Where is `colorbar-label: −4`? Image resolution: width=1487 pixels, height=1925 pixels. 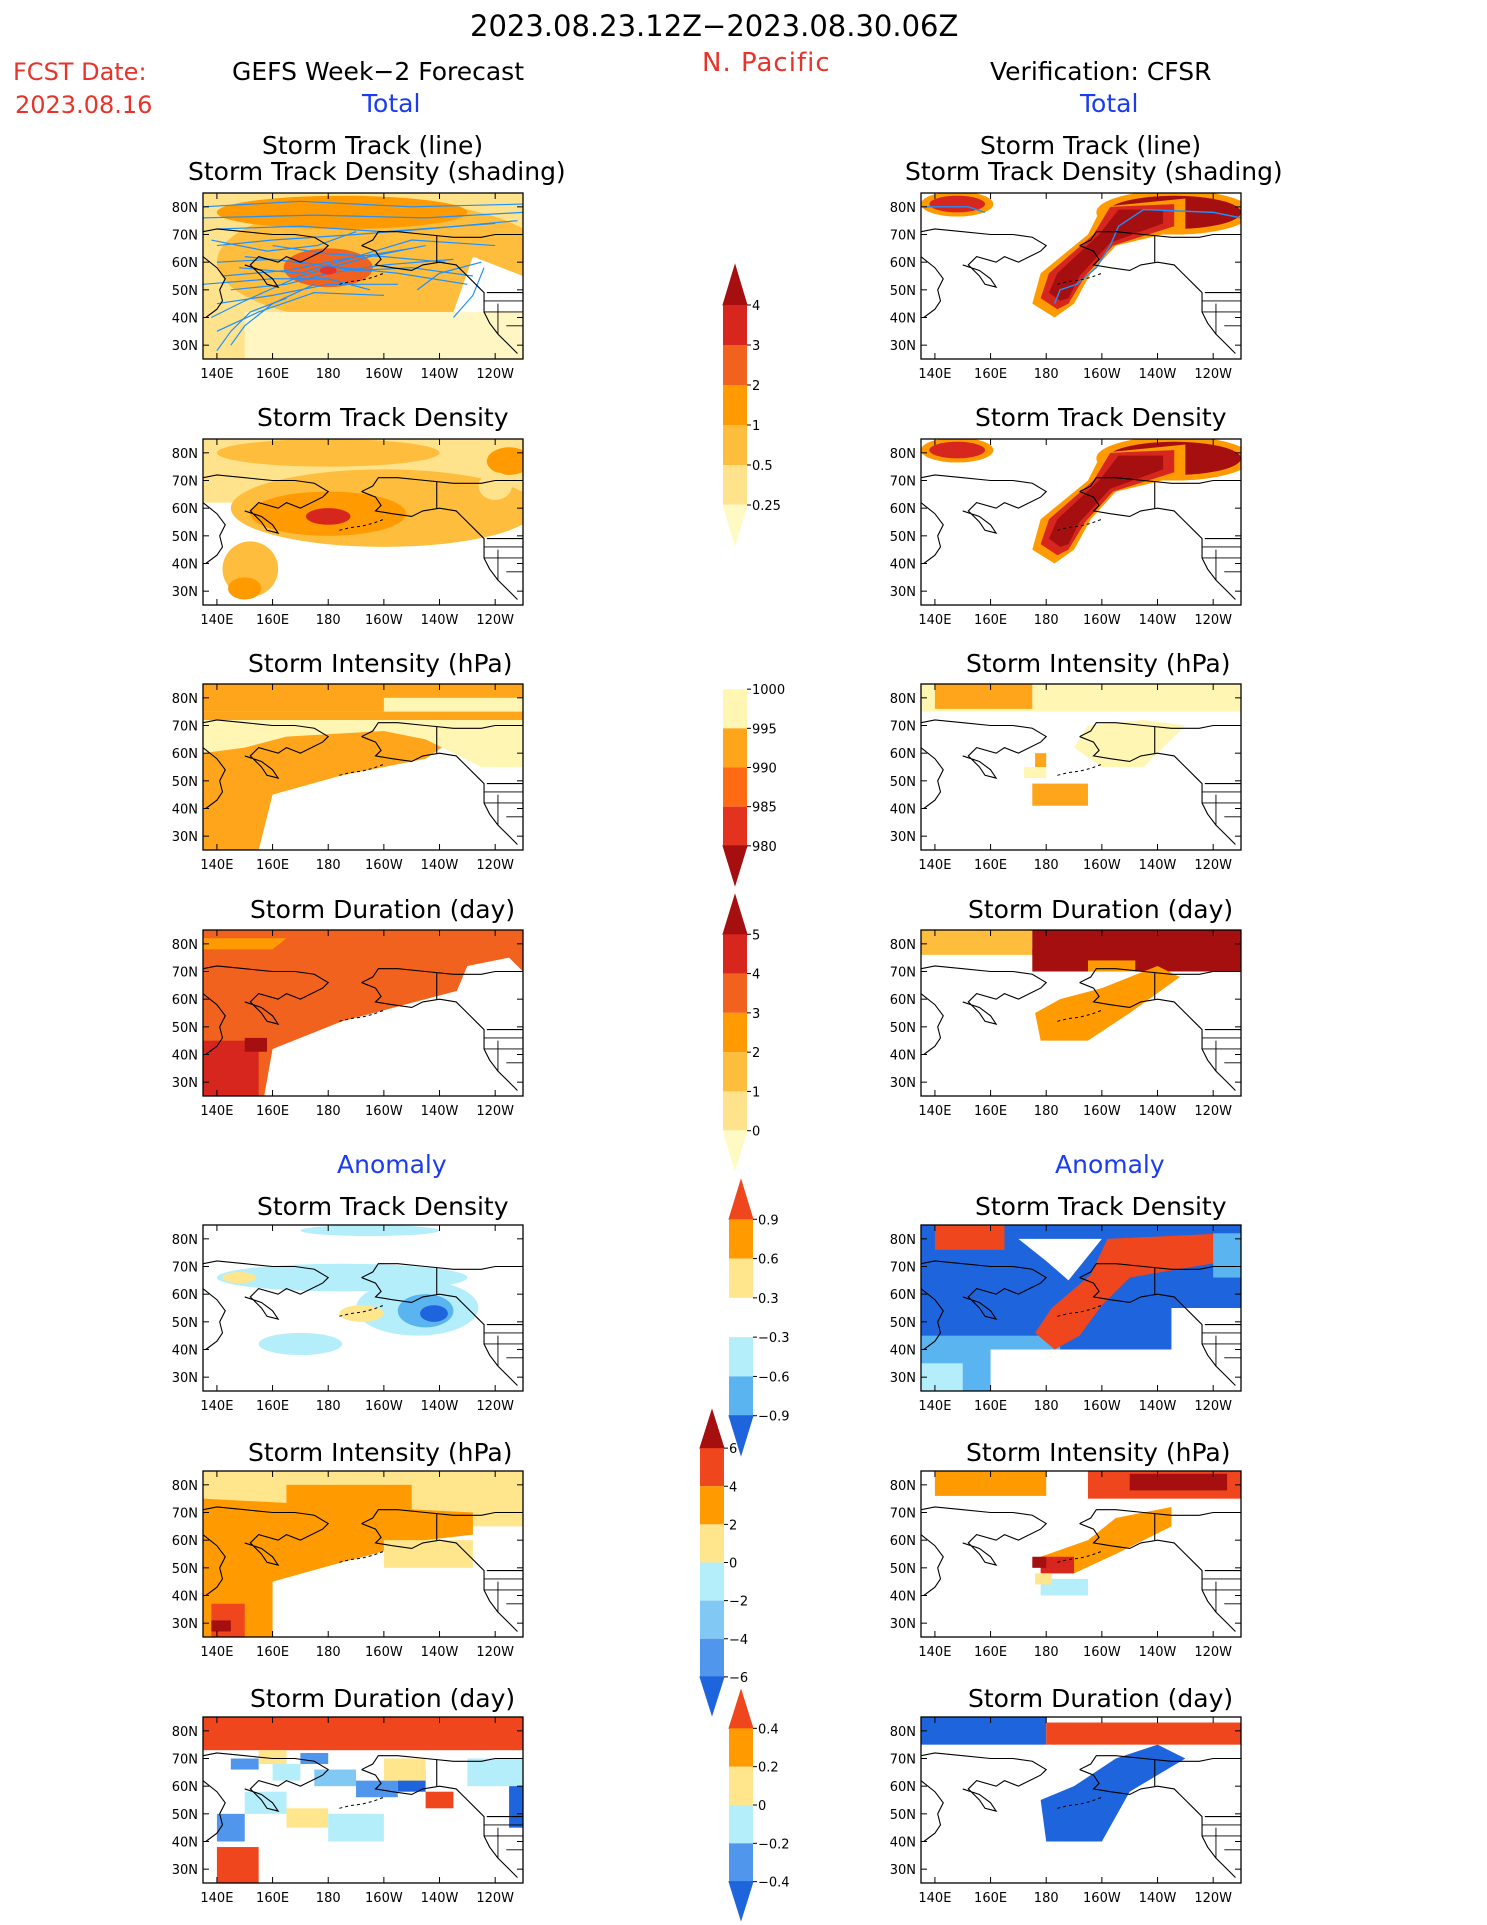
colorbar-label: −4 is located at coordinates (738, 1640).